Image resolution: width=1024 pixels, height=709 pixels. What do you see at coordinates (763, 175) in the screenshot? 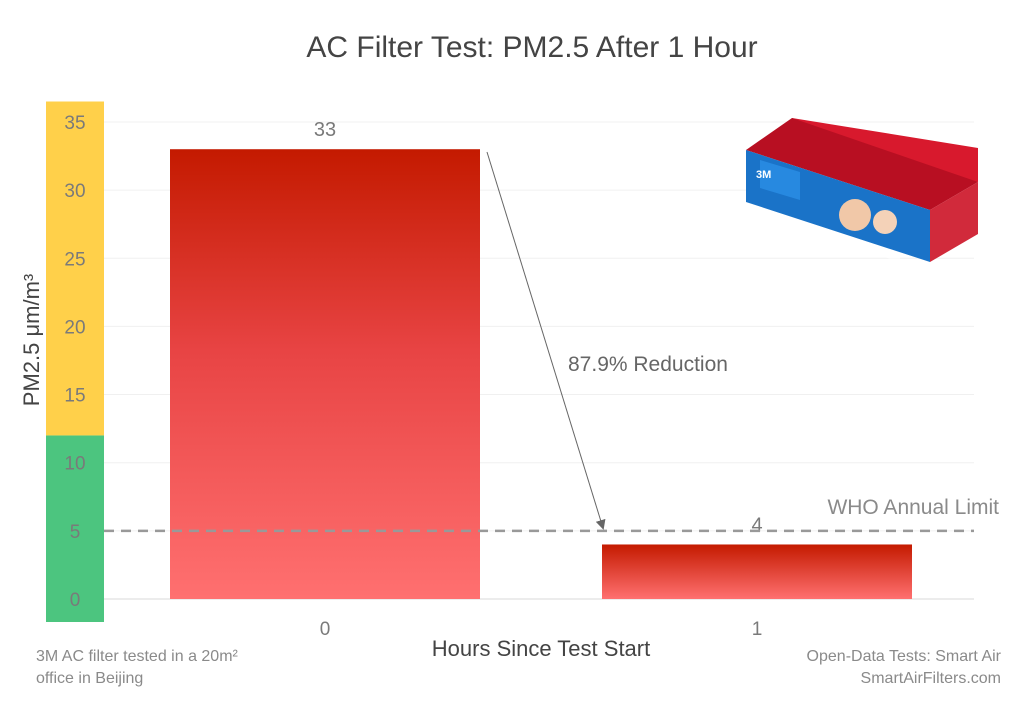
I see `product-brand-text: 3M` at bounding box center [763, 175].